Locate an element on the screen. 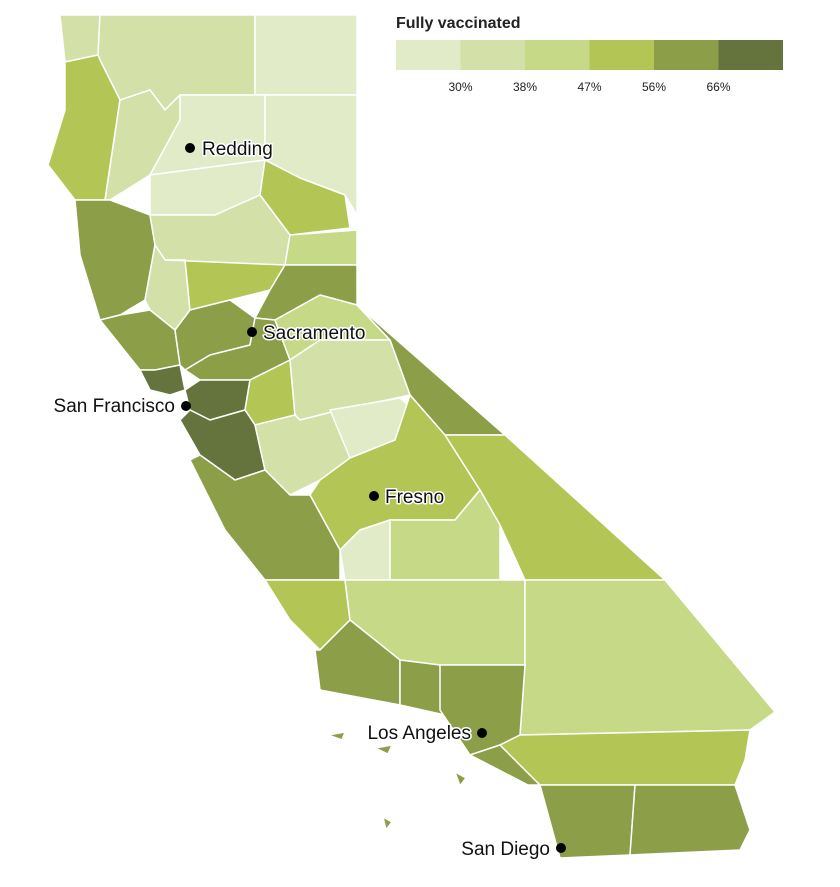 The image size is (840, 887). legend-title: Fully vaccinated is located at coordinates (458, 23).